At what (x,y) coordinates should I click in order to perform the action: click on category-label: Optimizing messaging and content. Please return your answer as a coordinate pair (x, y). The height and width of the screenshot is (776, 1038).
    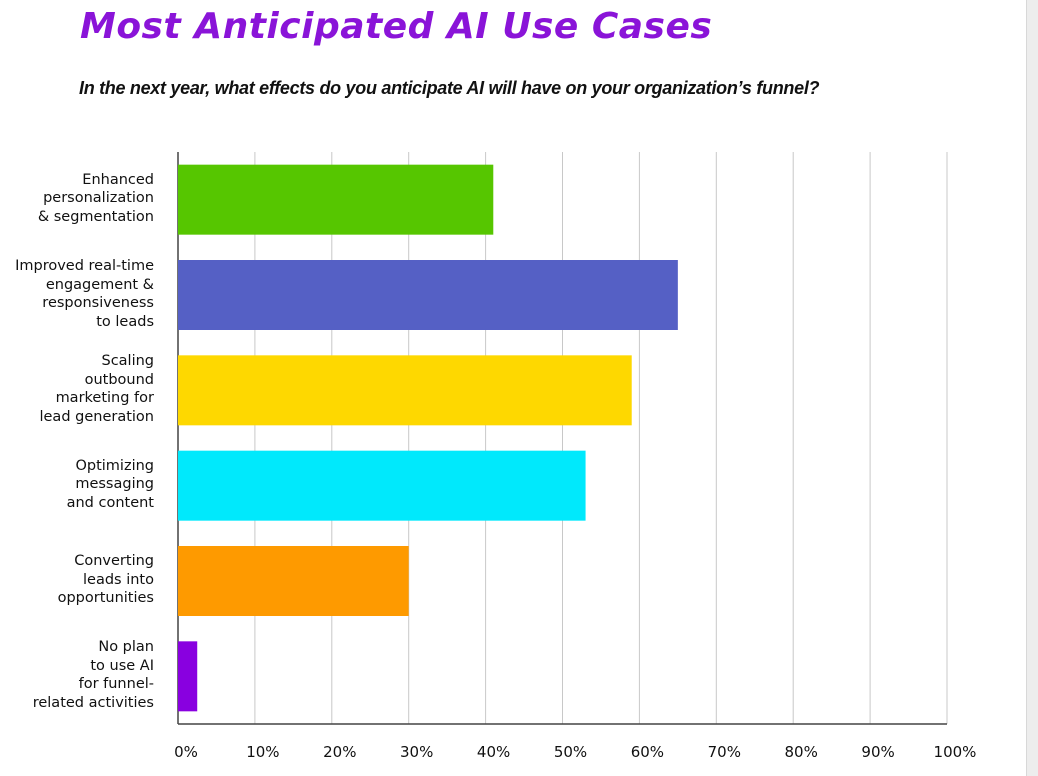
    Looking at the image, I should click on (110, 484).